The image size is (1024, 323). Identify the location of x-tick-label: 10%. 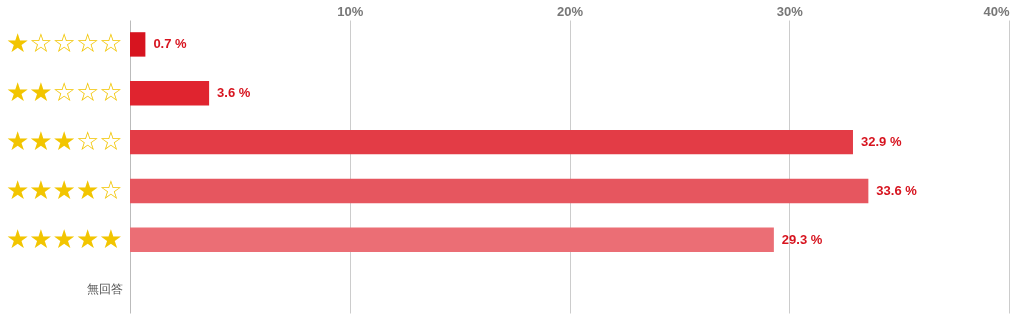
(350, 11).